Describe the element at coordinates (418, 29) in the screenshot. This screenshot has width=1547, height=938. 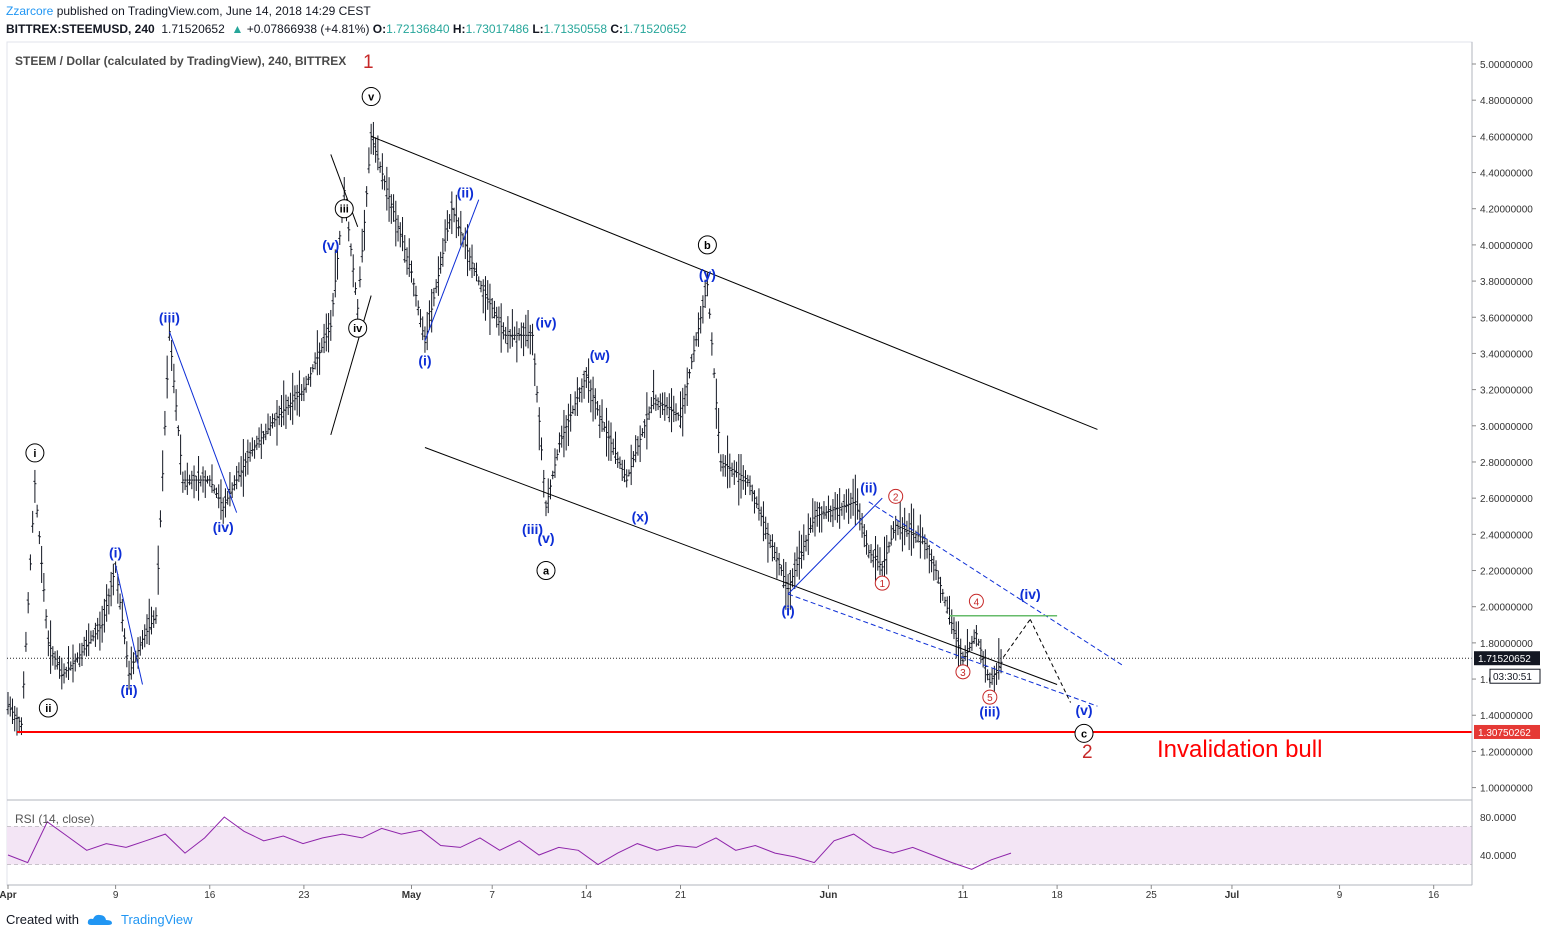
I see `open-value: 1.72136840` at that location.